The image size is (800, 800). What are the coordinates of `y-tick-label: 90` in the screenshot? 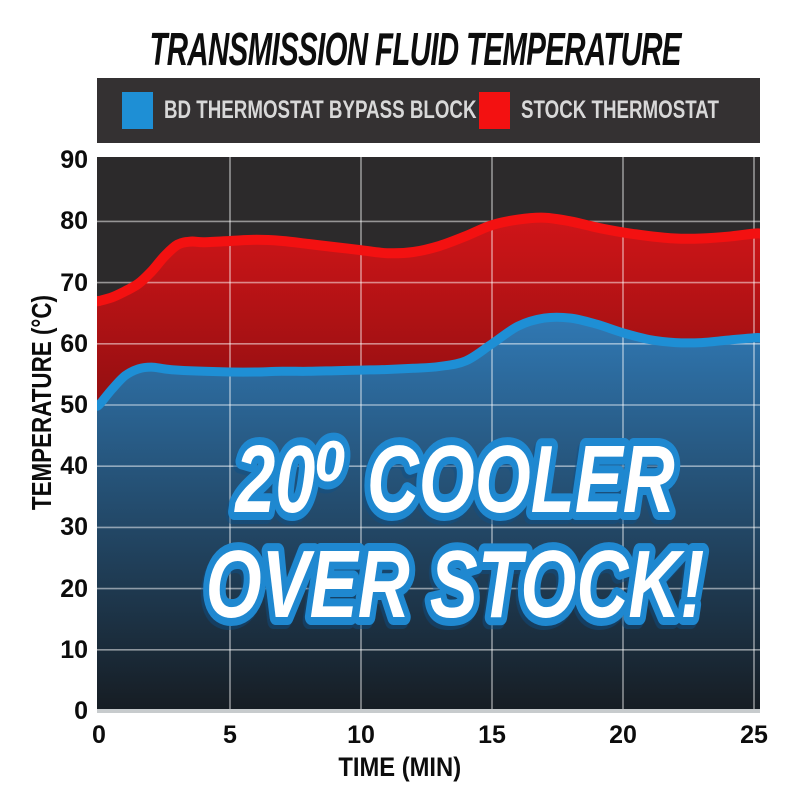 It's located at (74, 160).